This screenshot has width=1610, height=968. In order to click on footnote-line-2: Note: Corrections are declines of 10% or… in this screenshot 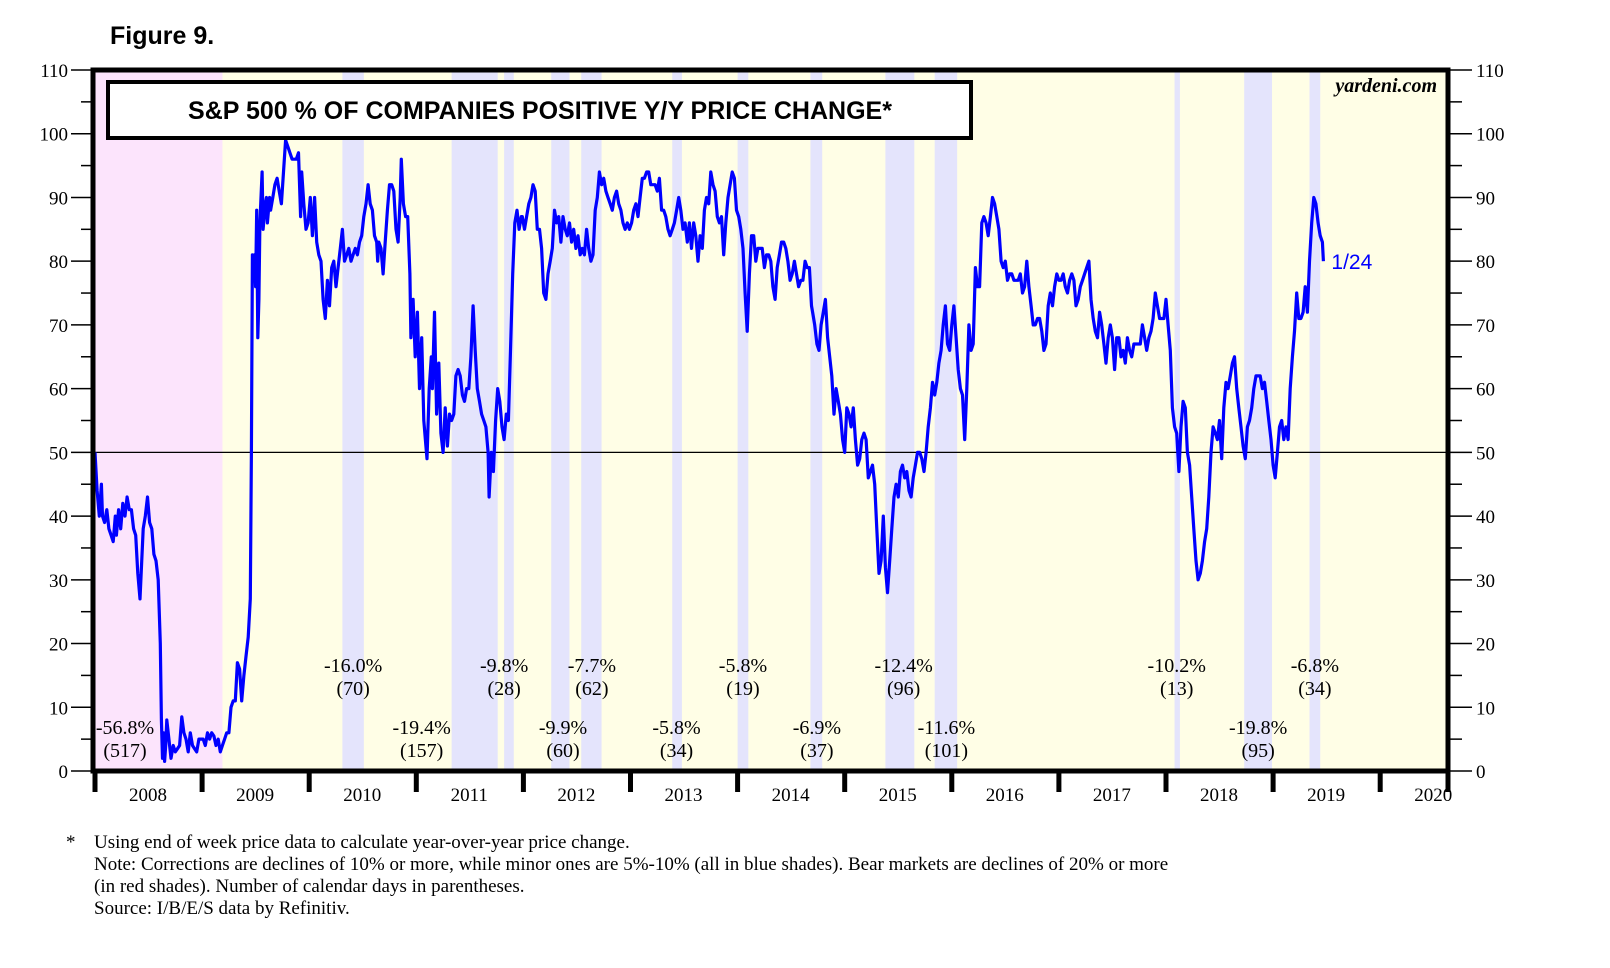, I will do `click(631, 864)`.